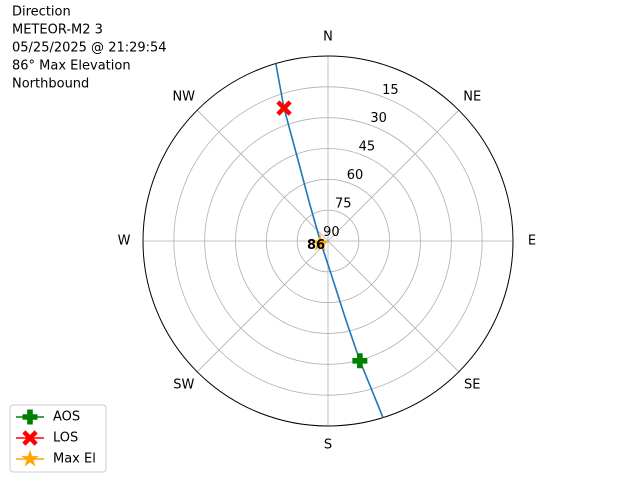 This screenshot has width=640, height=480. Describe the element at coordinates (50, 84) in the screenshot. I see `title-line: Northbound` at that location.